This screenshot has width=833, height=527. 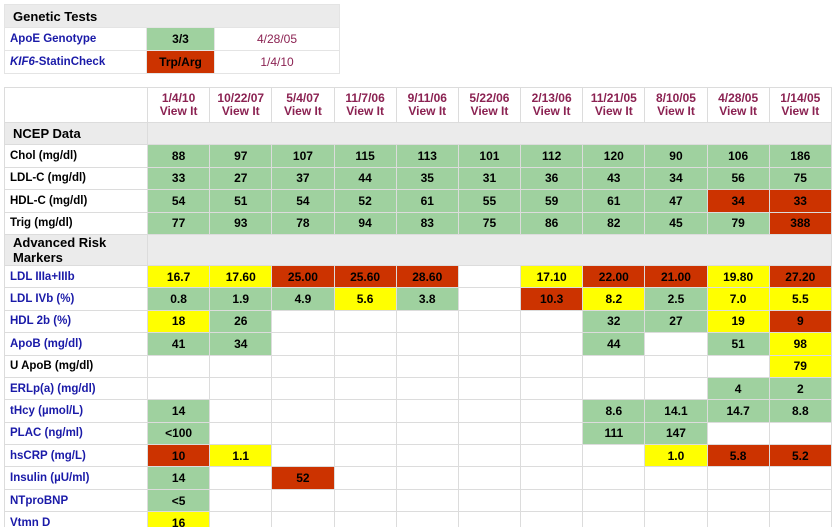 I want to click on date-column-header: 1/14/05 View It, so click(x=800, y=105).